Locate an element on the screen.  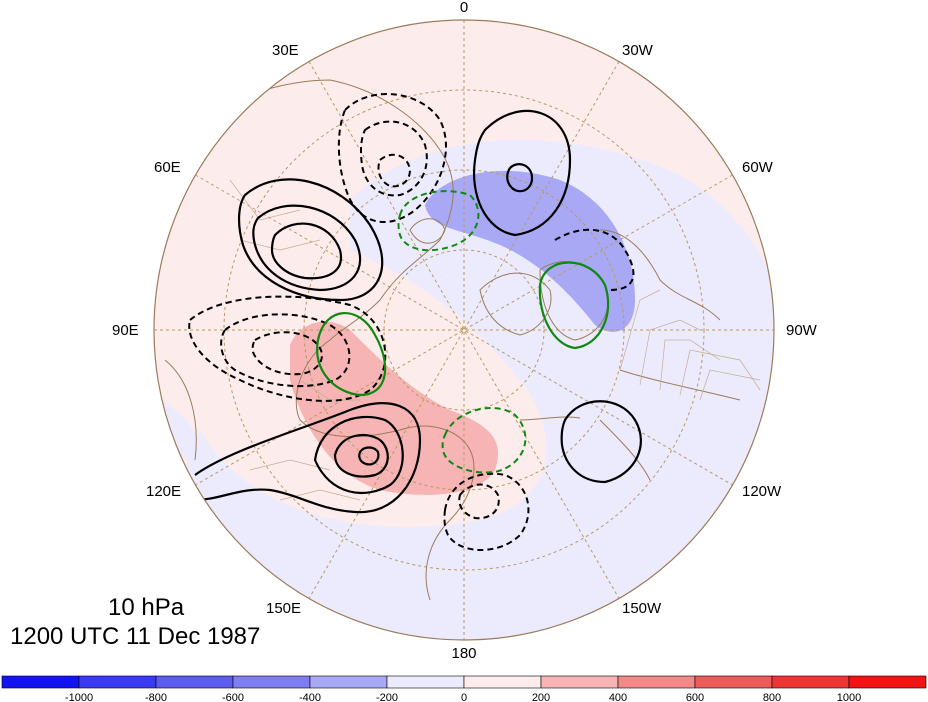
colorbar-tick-label: -200 is located at coordinates (387, 697).